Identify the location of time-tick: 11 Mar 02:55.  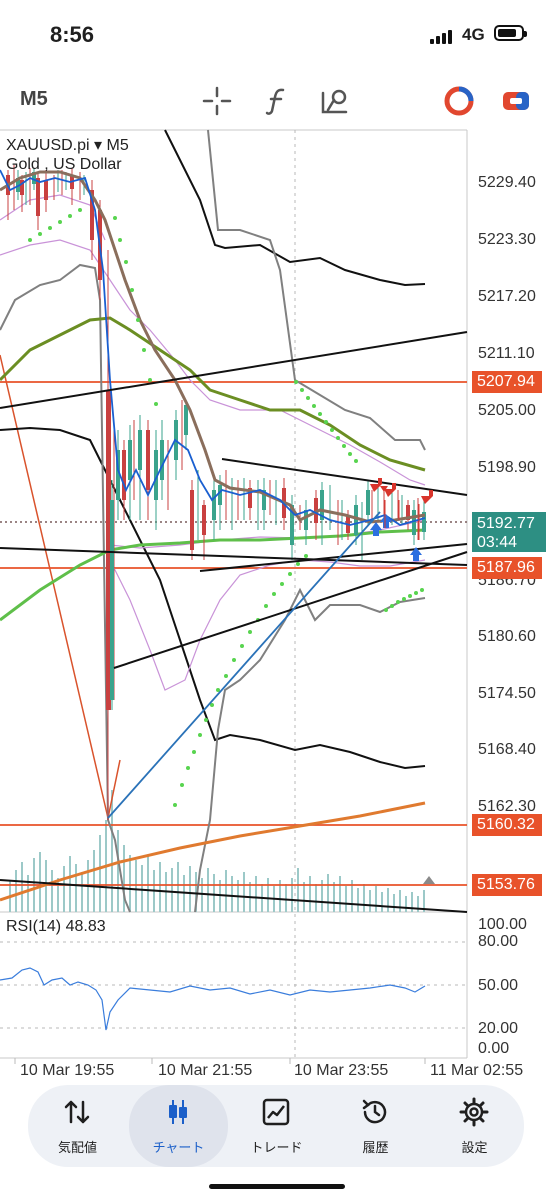
(477, 1070).